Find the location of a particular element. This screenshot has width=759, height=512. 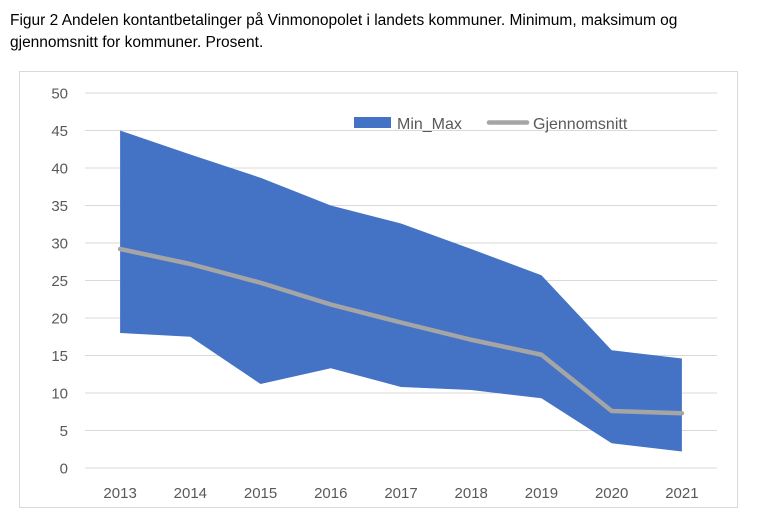

y-tick-label: 45 is located at coordinates (59, 131).